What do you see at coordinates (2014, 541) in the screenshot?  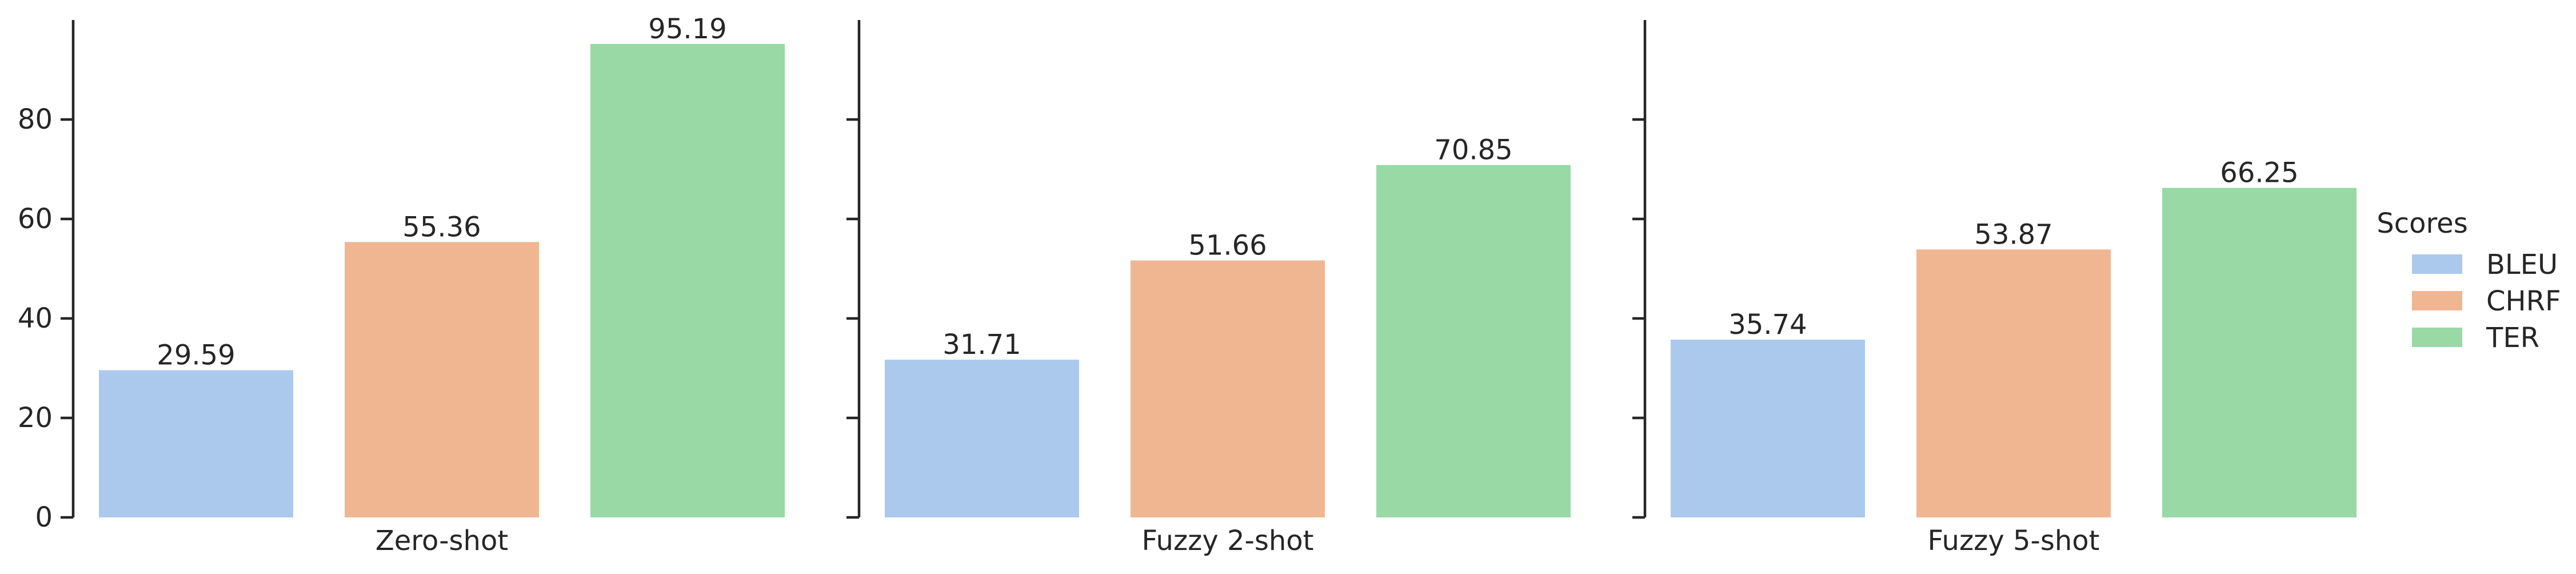 I see `facet-title: Fuzzy 5-shot` at bounding box center [2014, 541].